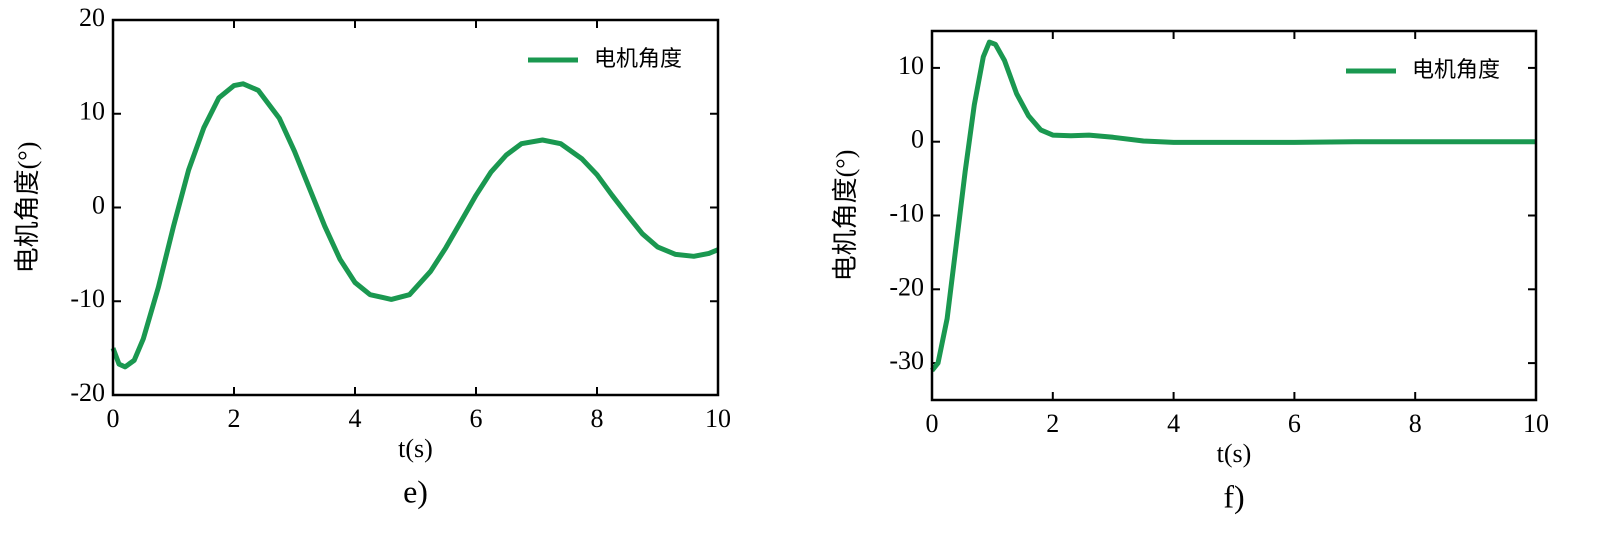  I want to click on caption: e), so click(415, 491).